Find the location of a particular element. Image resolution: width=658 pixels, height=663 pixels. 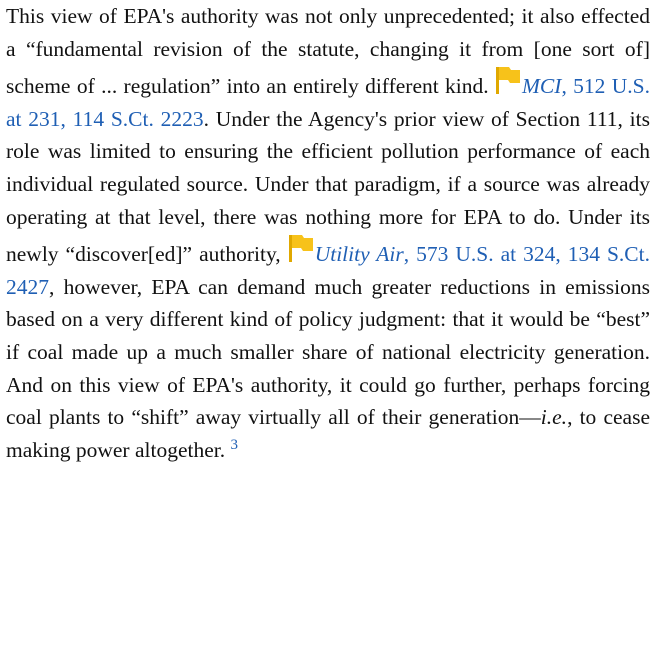

text: , to cease making power altogether. is located at coordinates (328, 433).